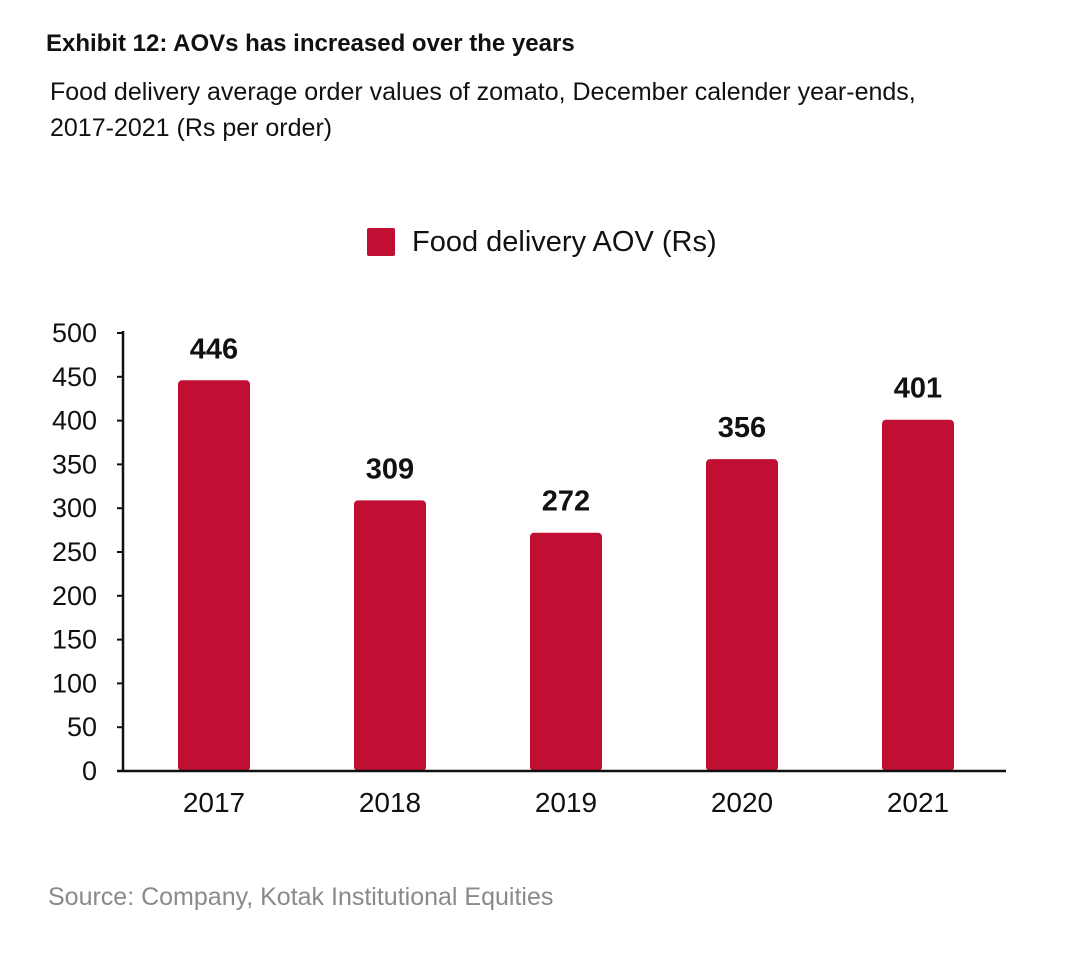 The height and width of the screenshot is (960, 1071). I want to click on x-tick-label: 2019, so click(566, 802).